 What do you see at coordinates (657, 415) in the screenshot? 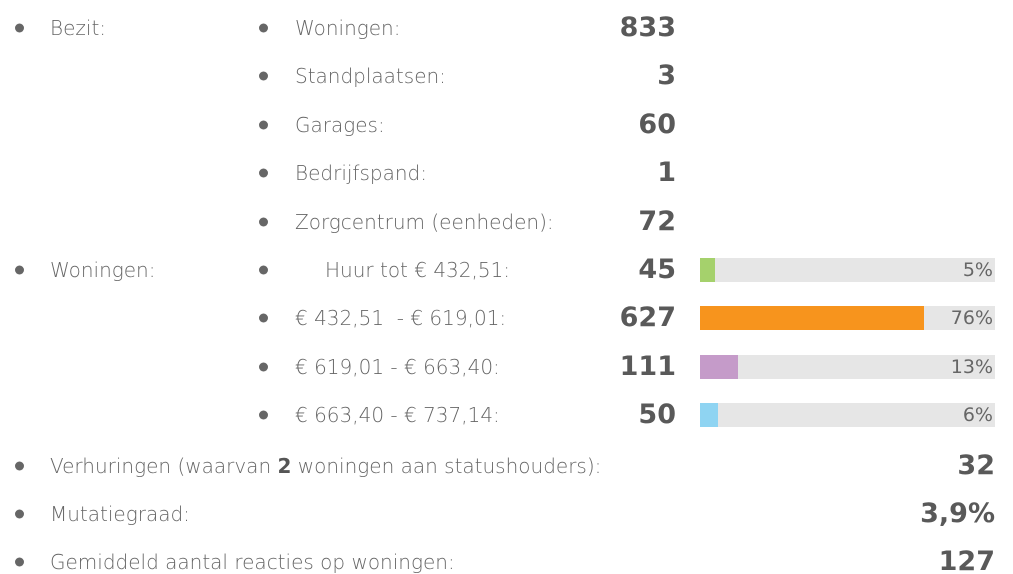
I see `value: 50` at bounding box center [657, 415].